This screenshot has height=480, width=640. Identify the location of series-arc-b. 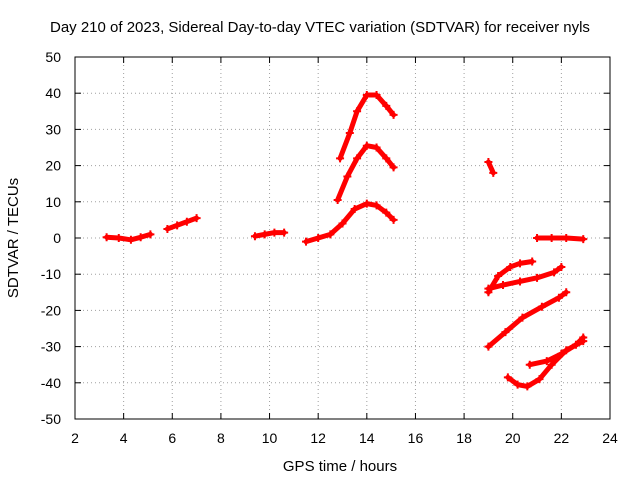
(182, 223).